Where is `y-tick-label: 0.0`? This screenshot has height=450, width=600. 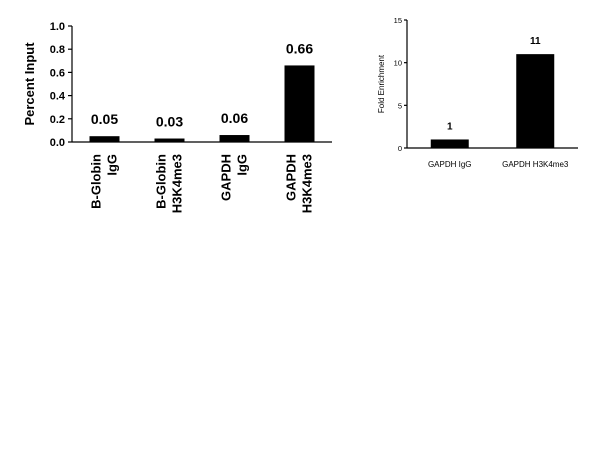 y-tick-label: 0.0 is located at coordinates (57, 143).